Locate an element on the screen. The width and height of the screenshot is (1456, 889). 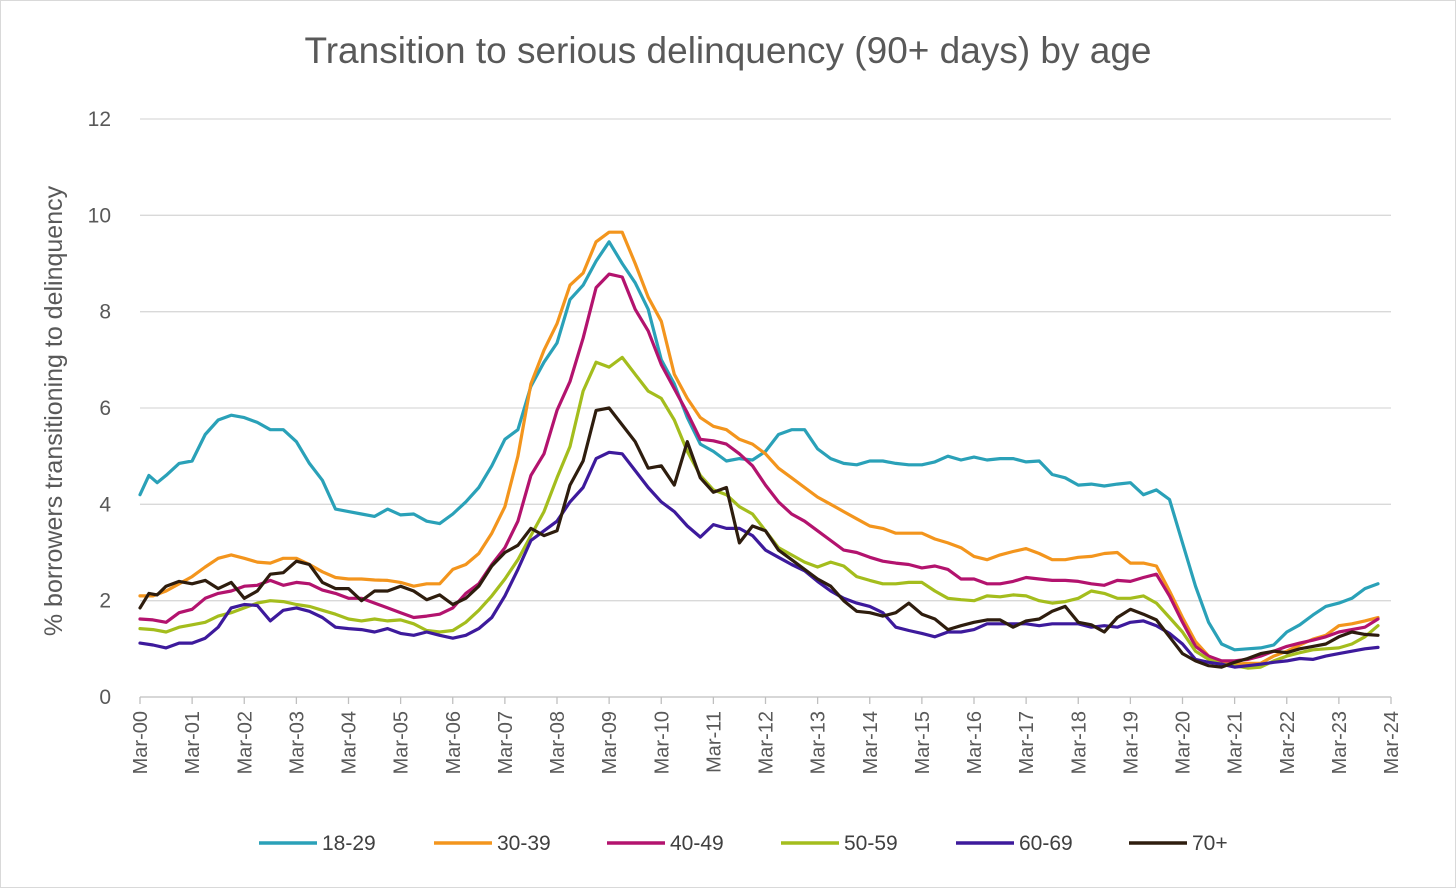
legend: 18-29 30-39 40-49 50-59 60-69 70+ is located at coordinates (743, 843).